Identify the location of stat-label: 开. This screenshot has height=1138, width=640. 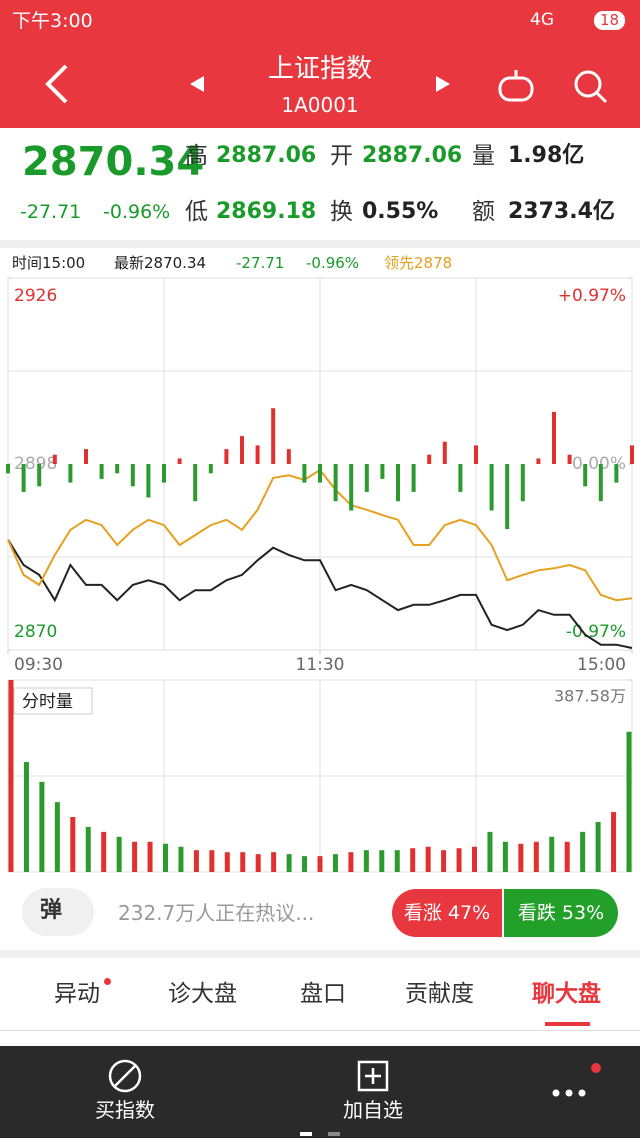
(341, 156).